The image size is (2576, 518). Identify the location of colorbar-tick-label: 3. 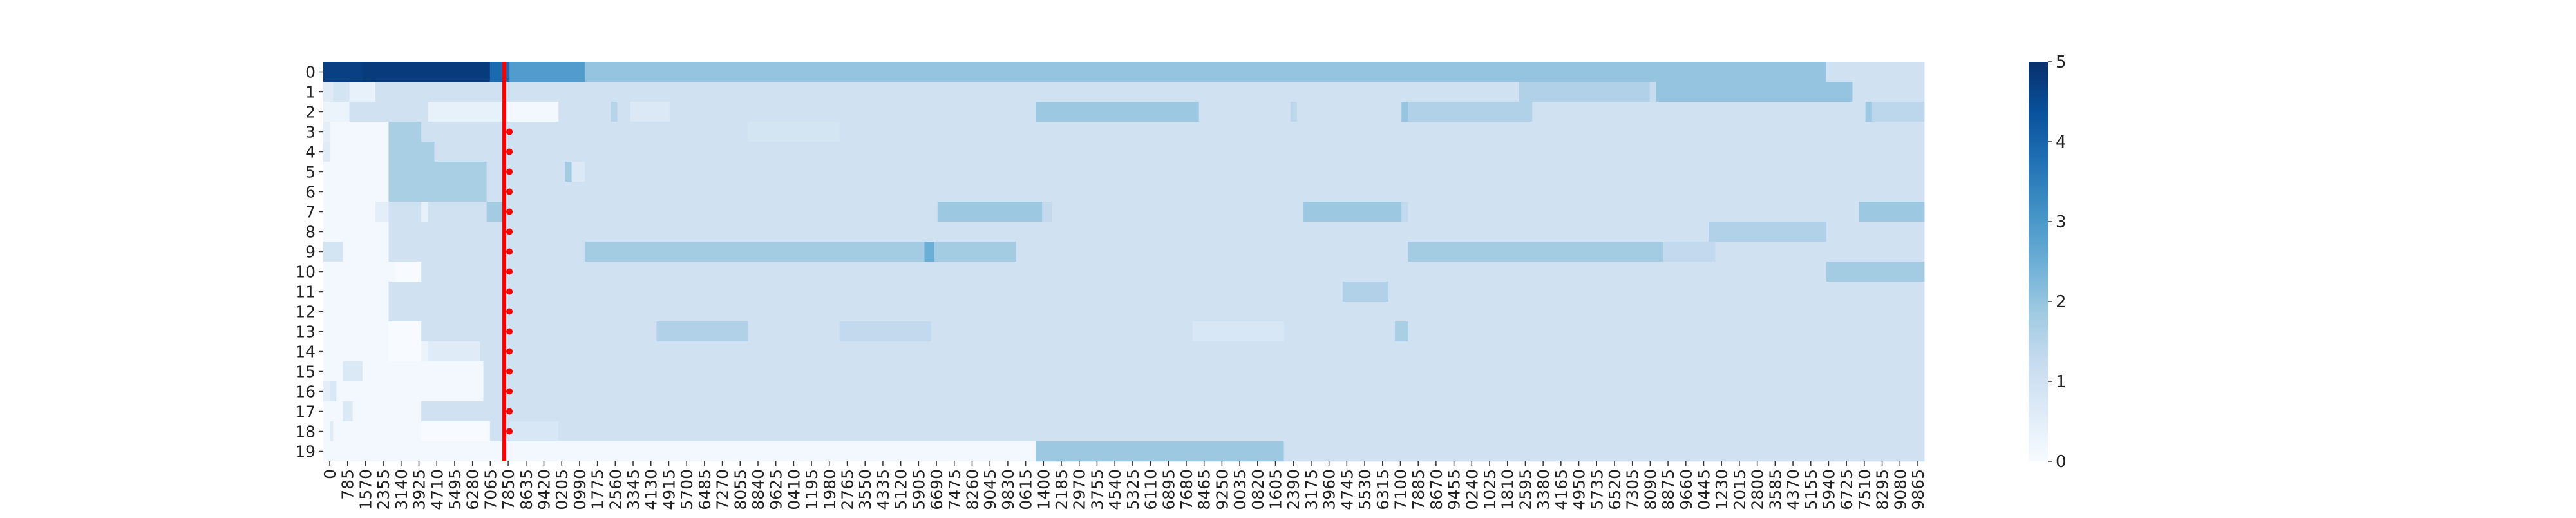
(2061, 222).